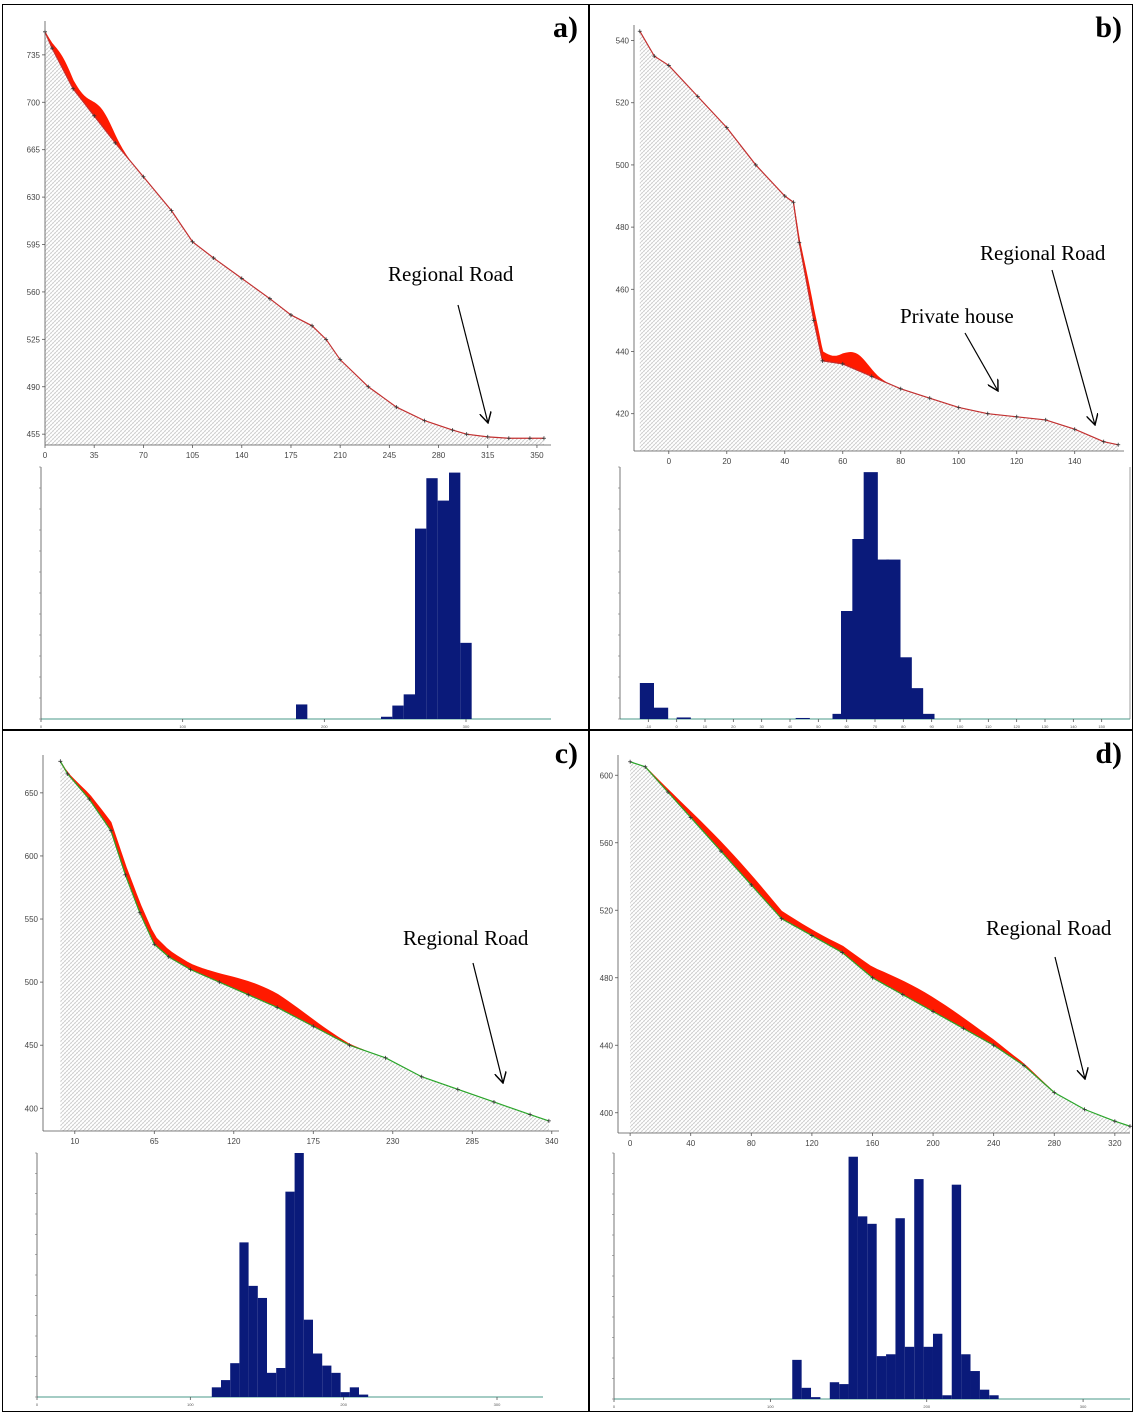 This screenshot has width=1135, height=1414. What do you see at coordinates (988, 726) in the screenshot?
I see `histogram-x-tick-label: 110` at bounding box center [988, 726].